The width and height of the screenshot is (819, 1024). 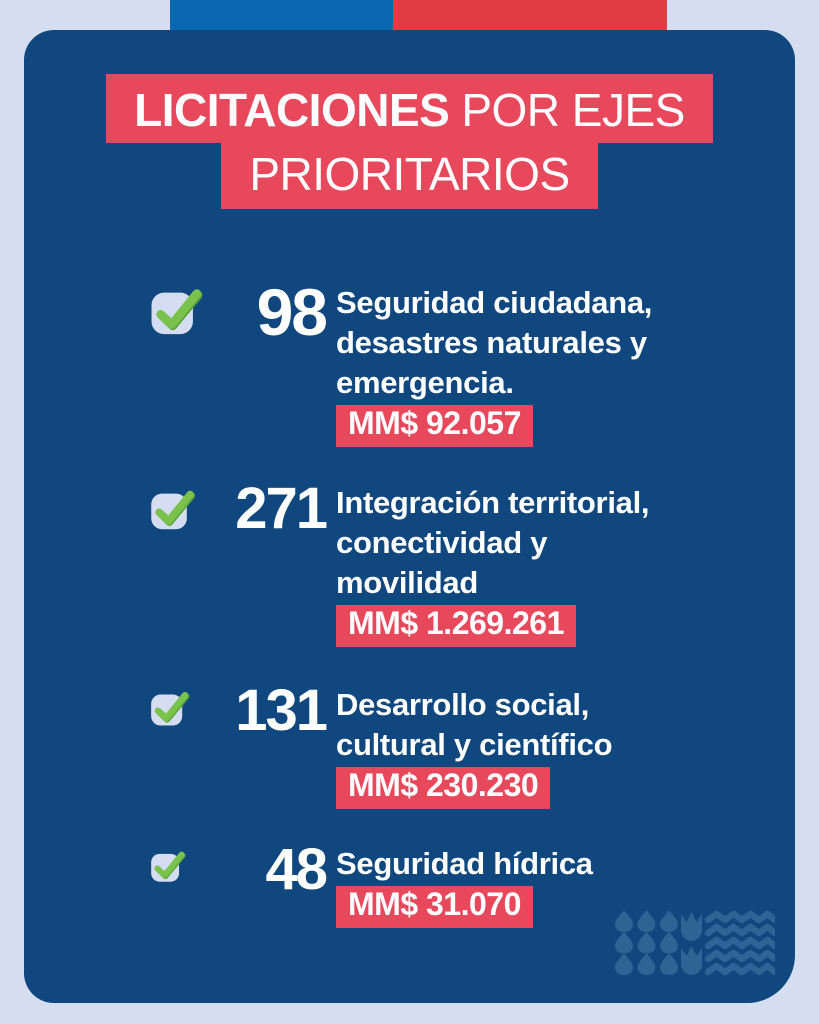 What do you see at coordinates (530, 15) in the screenshot?
I see `flag-red-segment` at bounding box center [530, 15].